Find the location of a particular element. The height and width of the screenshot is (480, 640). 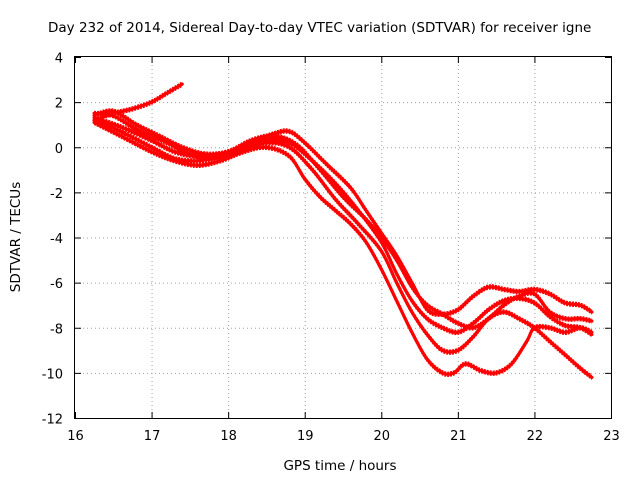

y-tick-label: -6 is located at coordinates (56, 284).